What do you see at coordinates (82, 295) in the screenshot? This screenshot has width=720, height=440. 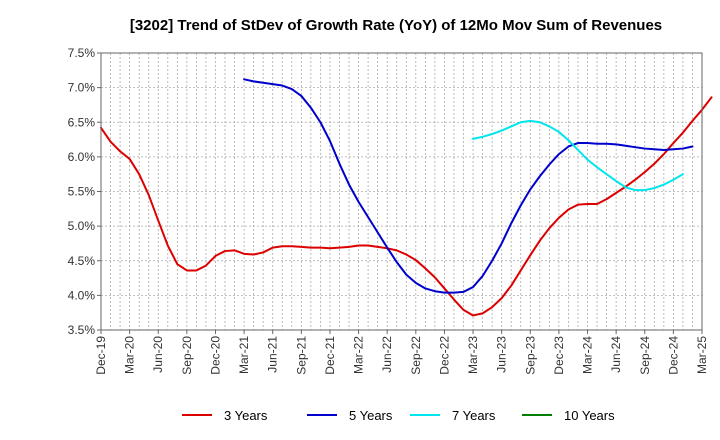 I see `y-tick-label: 4.0%` at bounding box center [82, 295].